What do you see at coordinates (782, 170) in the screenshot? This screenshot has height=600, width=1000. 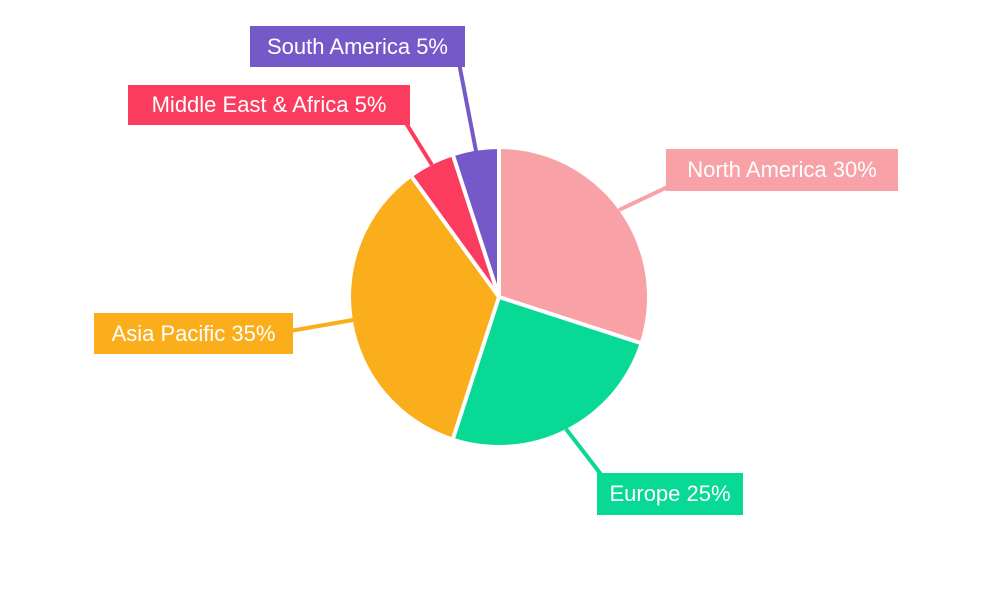 I see `callout-label-north-america: North America 30%` at bounding box center [782, 170].